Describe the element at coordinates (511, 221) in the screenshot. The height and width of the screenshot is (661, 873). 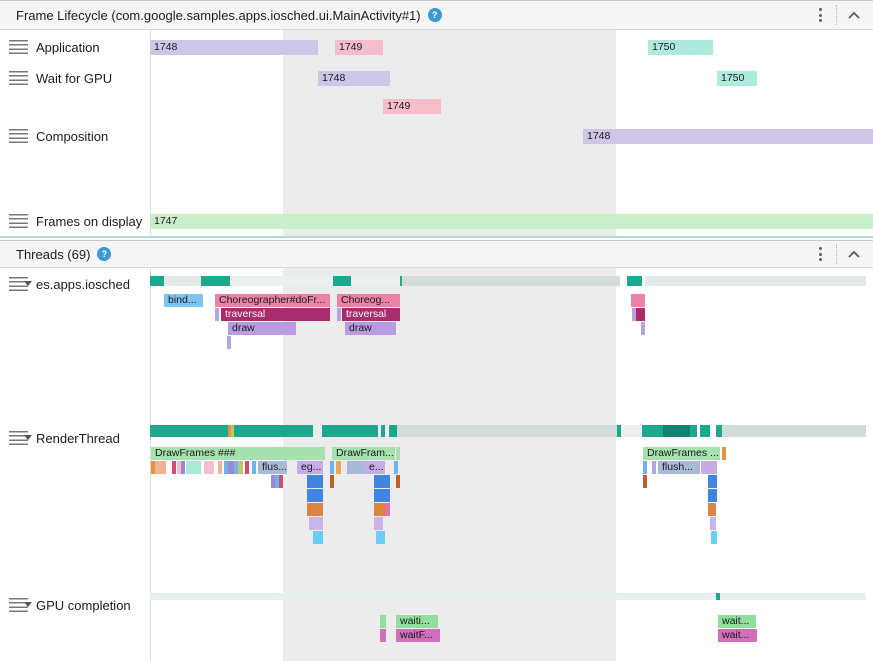
I see `lifecycle-frame-bar: 1747` at that location.